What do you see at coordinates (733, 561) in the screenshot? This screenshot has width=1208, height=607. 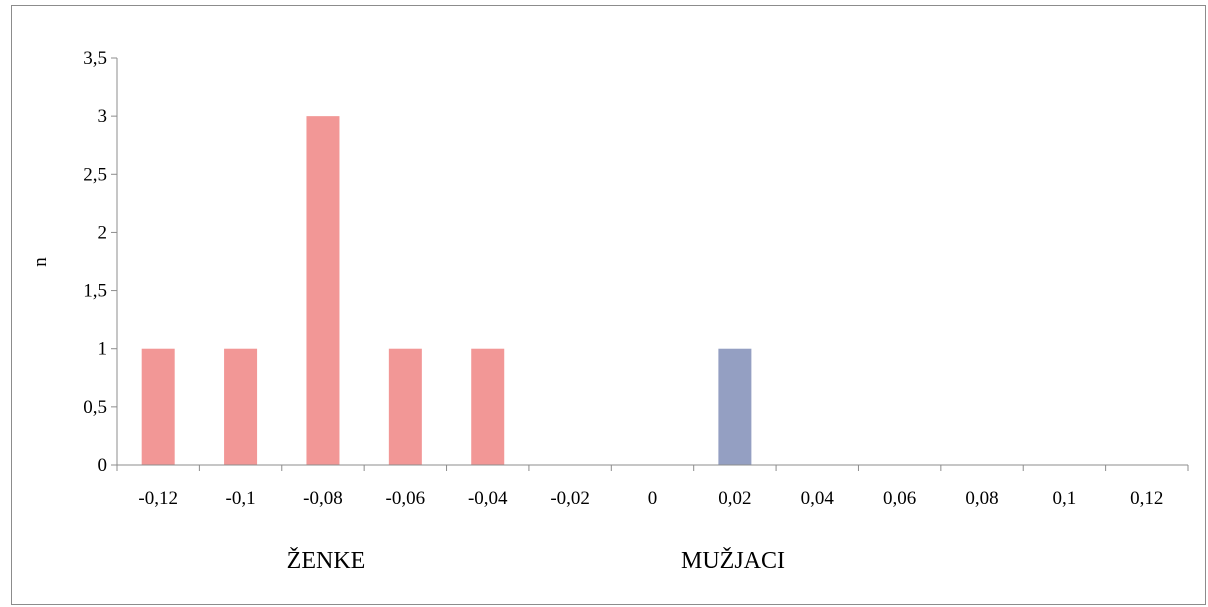 I see `males-group-label: MUŽJACI` at bounding box center [733, 561].